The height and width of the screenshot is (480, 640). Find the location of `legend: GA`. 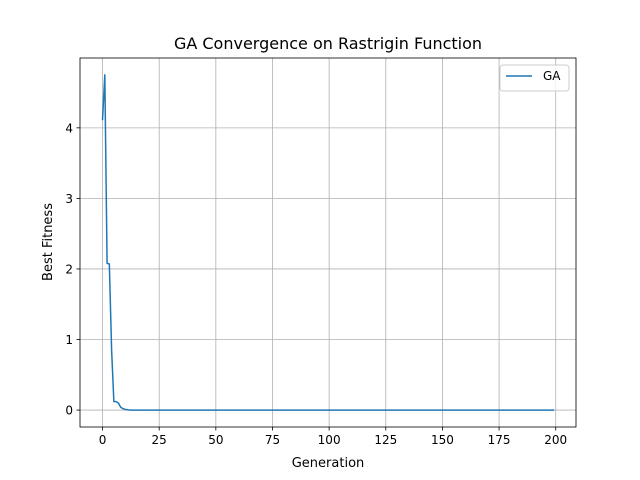

legend: GA is located at coordinates (534, 78).